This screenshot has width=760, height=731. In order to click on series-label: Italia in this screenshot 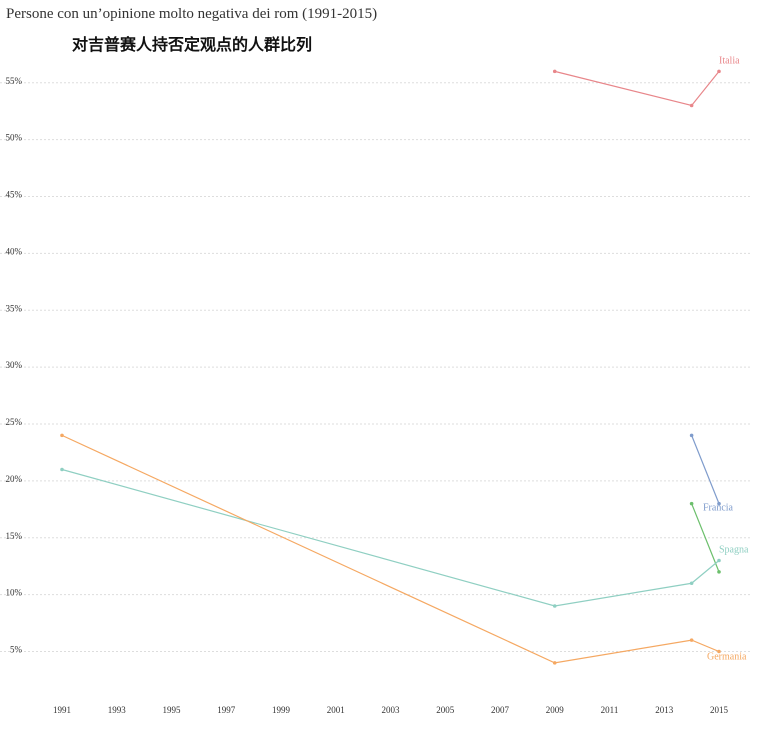, I will do `click(729, 60)`.